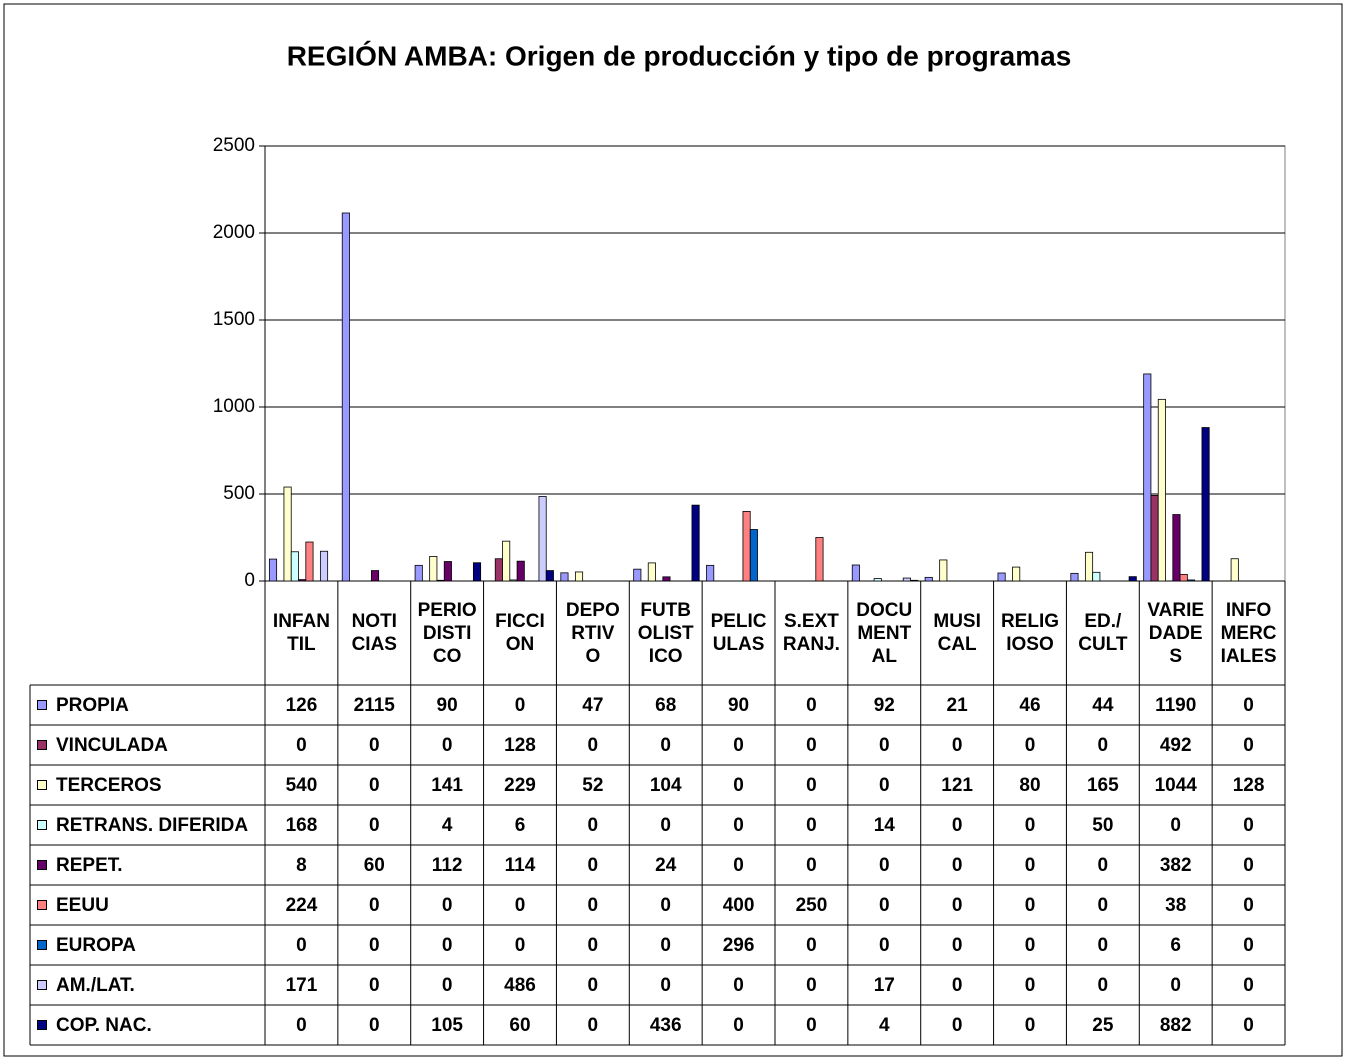  I want to click on table-value: 141, so click(447, 785).